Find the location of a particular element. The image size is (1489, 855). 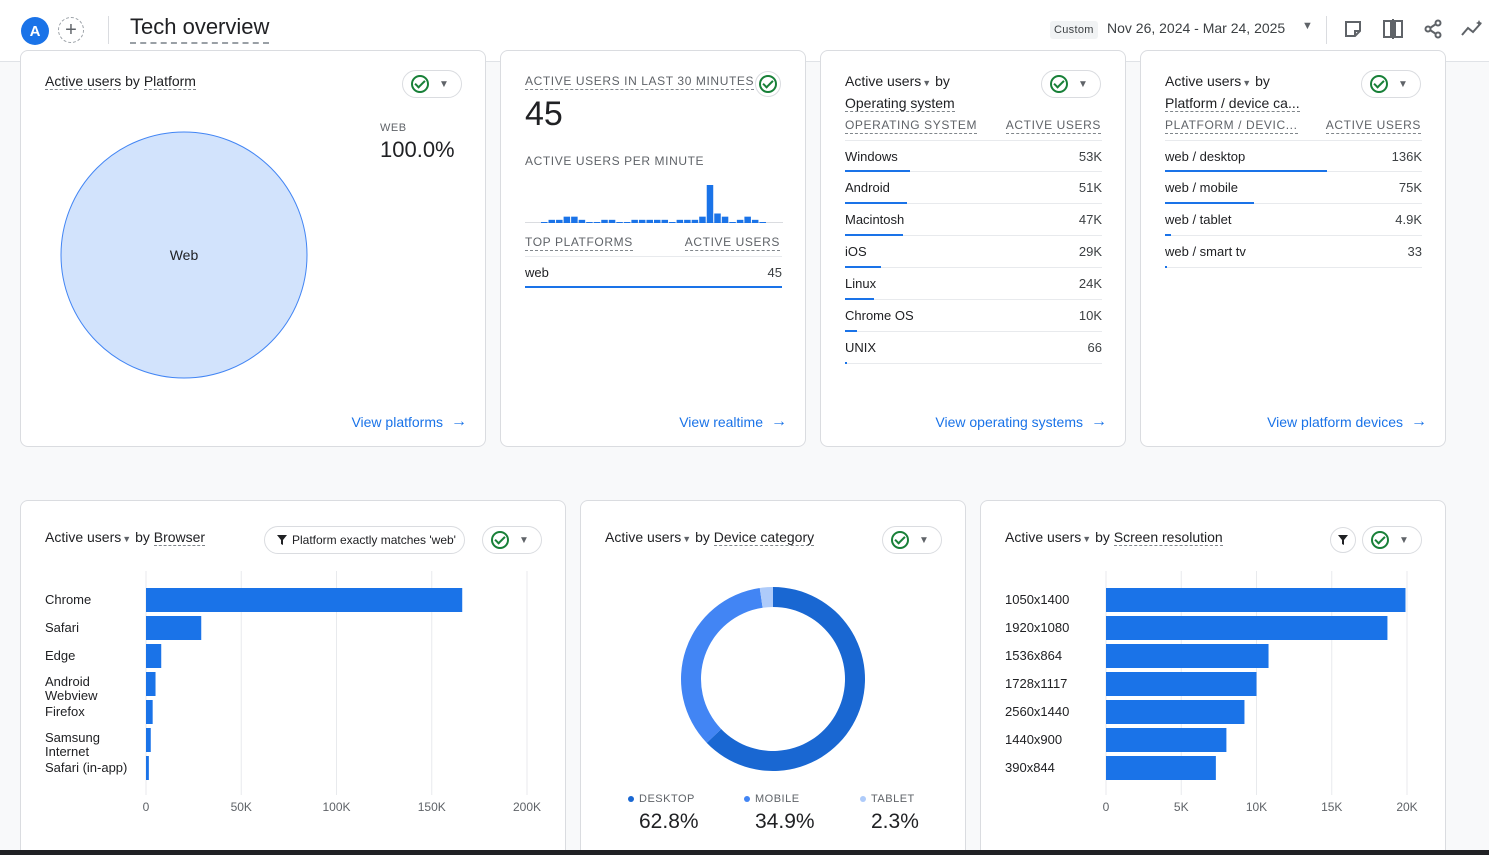

filter-button is located at coordinates (1343, 540).